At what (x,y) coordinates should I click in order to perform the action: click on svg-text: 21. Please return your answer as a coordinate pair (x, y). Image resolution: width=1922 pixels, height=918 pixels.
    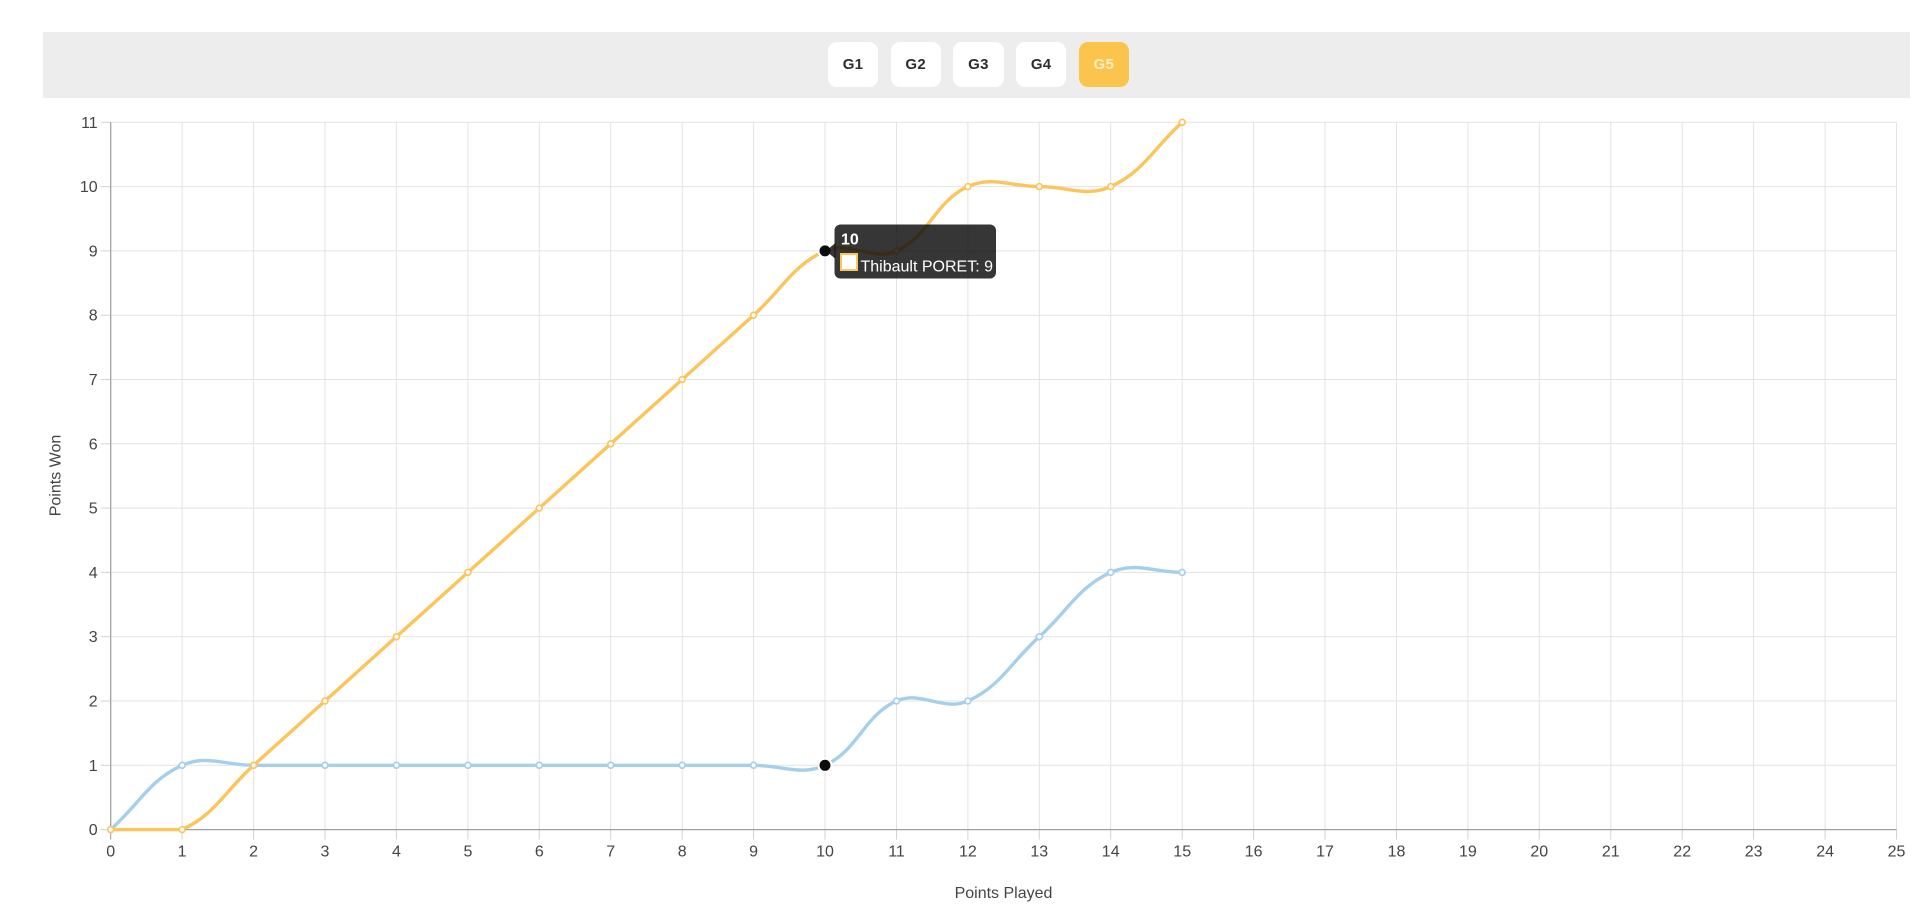
    Looking at the image, I should click on (1611, 852).